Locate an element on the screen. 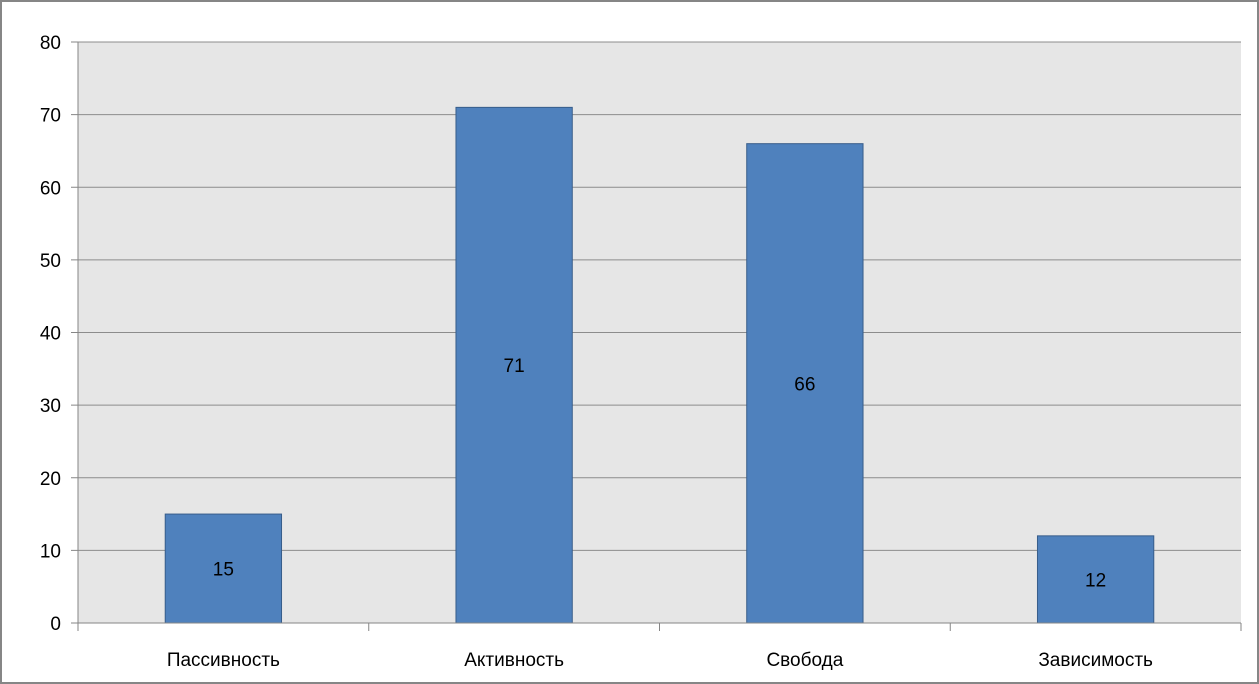 This screenshot has width=1259, height=684. bar-value-label: 71 is located at coordinates (514, 366).